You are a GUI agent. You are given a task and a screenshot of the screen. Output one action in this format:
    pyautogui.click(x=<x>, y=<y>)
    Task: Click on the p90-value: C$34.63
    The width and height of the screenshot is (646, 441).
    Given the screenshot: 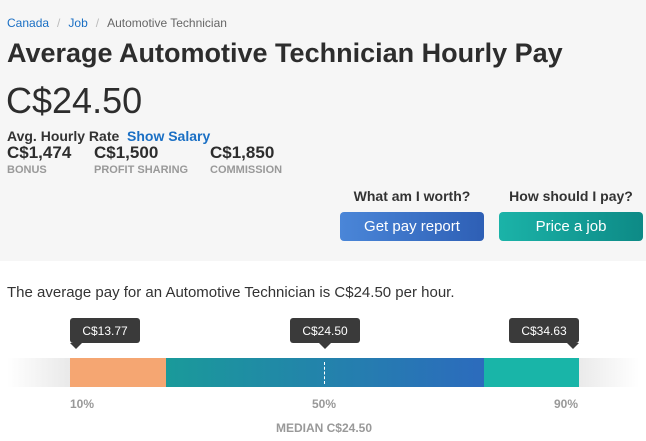 What is the action you would take?
    pyautogui.click(x=544, y=330)
    